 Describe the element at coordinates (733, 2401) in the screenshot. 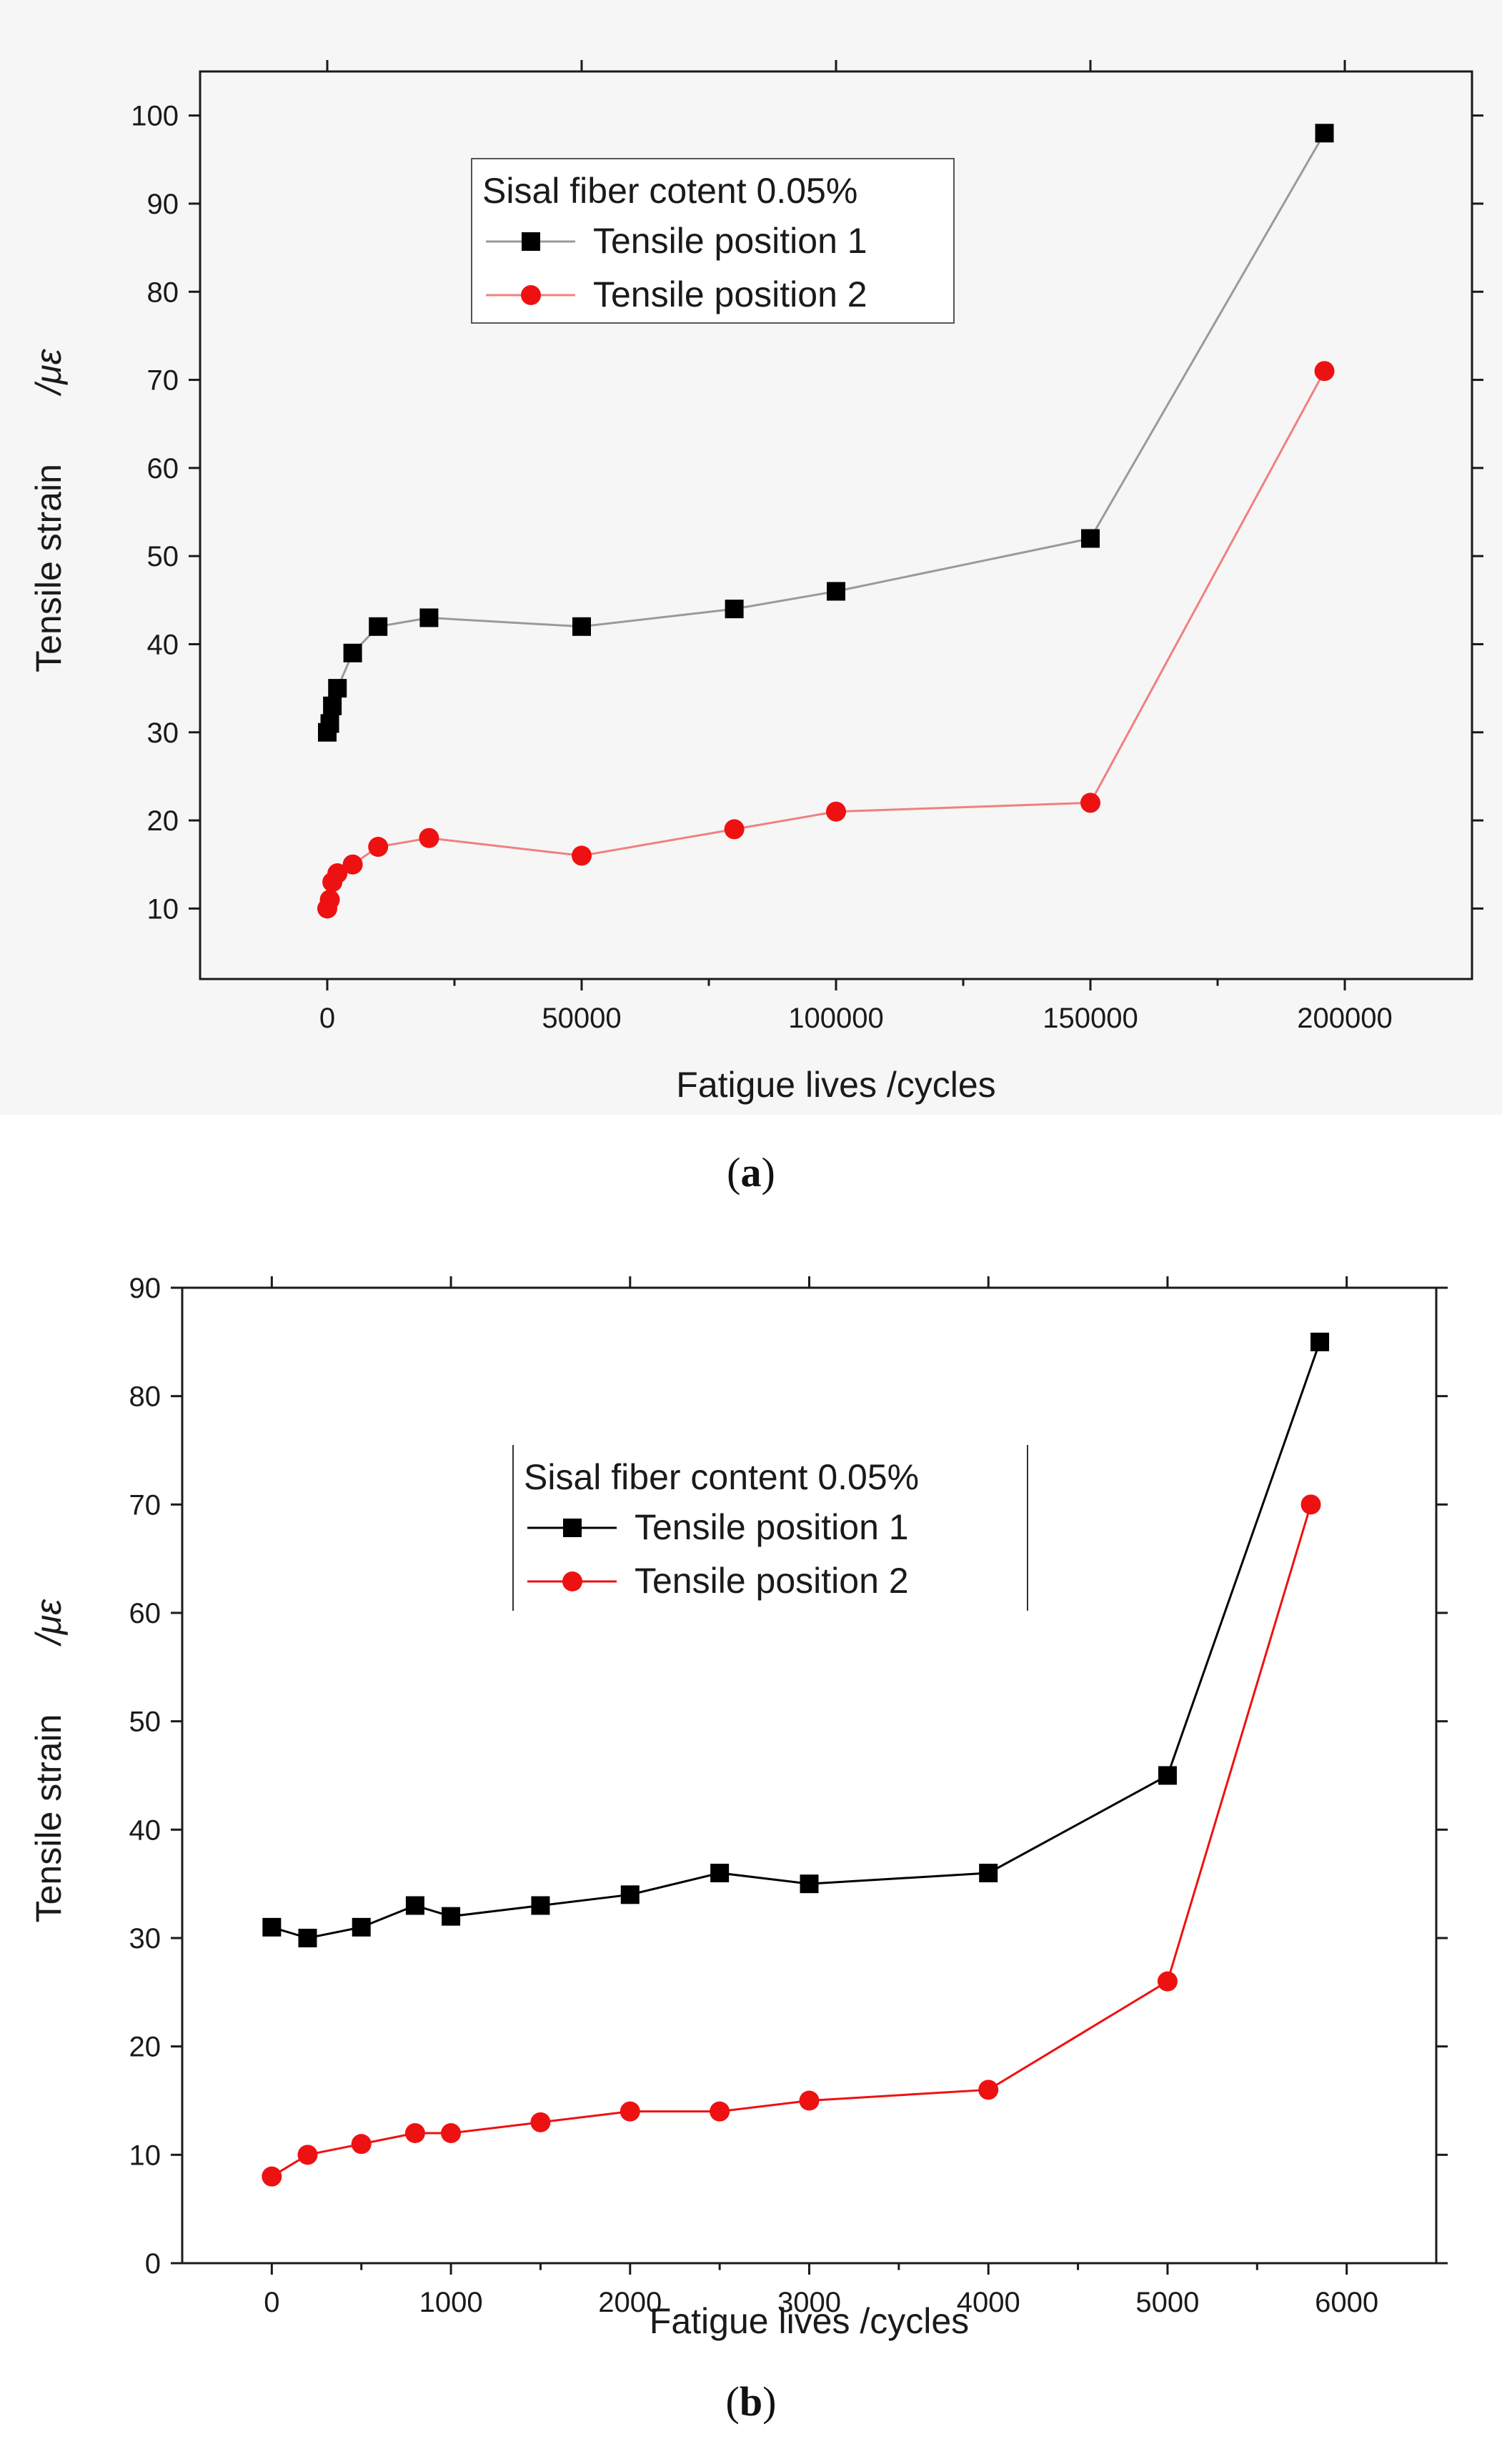

I see `caption-b-open: (` at that location.